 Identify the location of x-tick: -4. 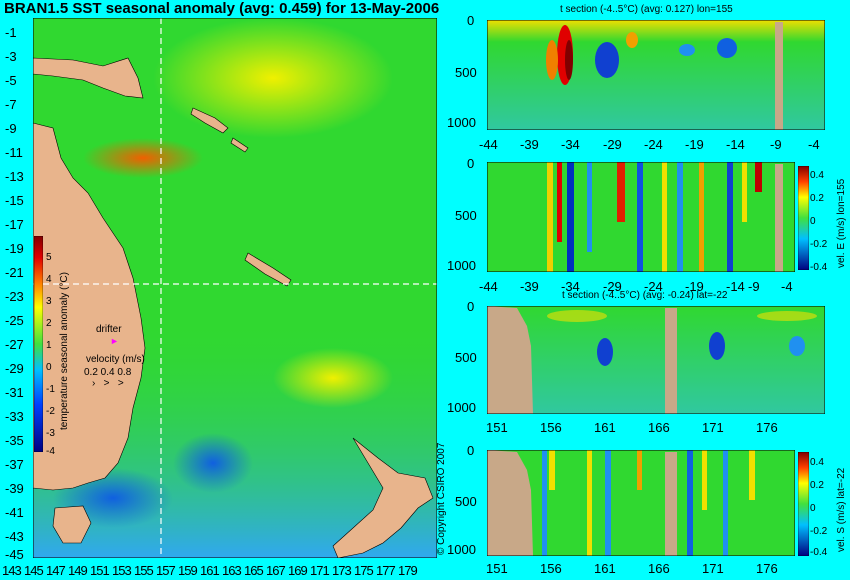
(787, 286).